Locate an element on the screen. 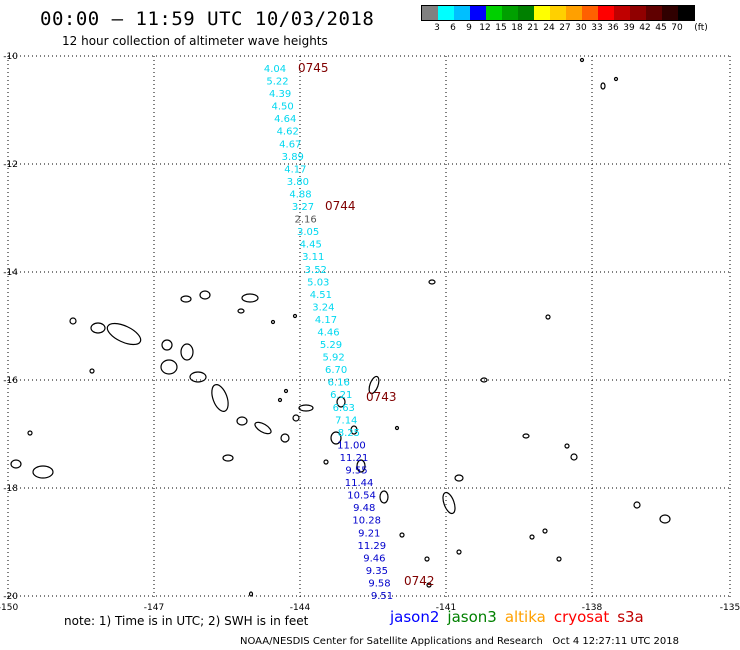 The width and height of the screenshot is (740, 650). wave-height-value: 4.46 is located at coordinates (328, 333).